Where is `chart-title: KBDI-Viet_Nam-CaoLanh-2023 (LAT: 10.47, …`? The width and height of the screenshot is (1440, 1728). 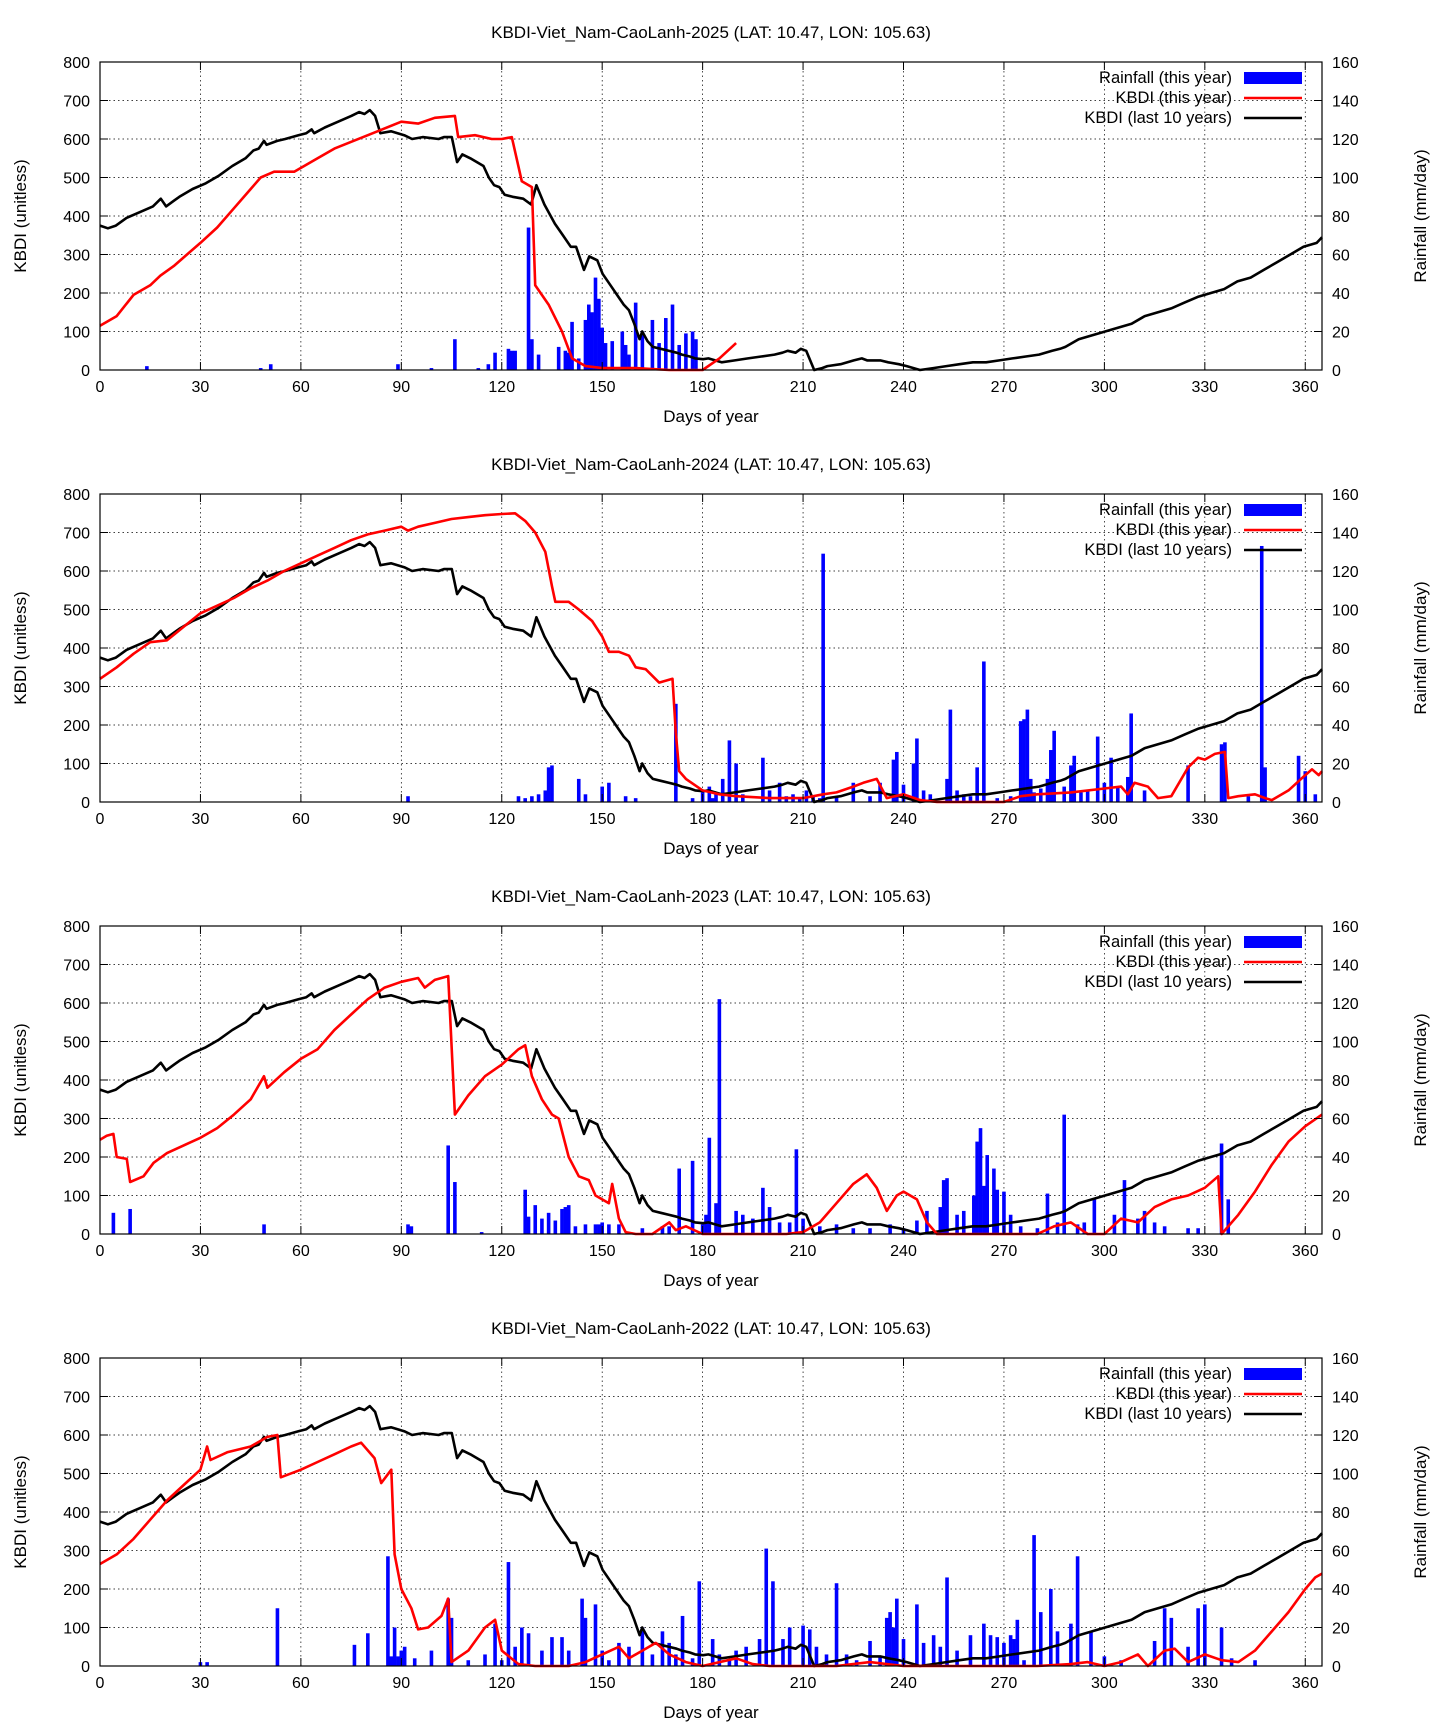
chart-title: KBDI-Viet_Nam-CaoLanh-2023 (LAT: 10.47, … is located at coordinates (711, 896).